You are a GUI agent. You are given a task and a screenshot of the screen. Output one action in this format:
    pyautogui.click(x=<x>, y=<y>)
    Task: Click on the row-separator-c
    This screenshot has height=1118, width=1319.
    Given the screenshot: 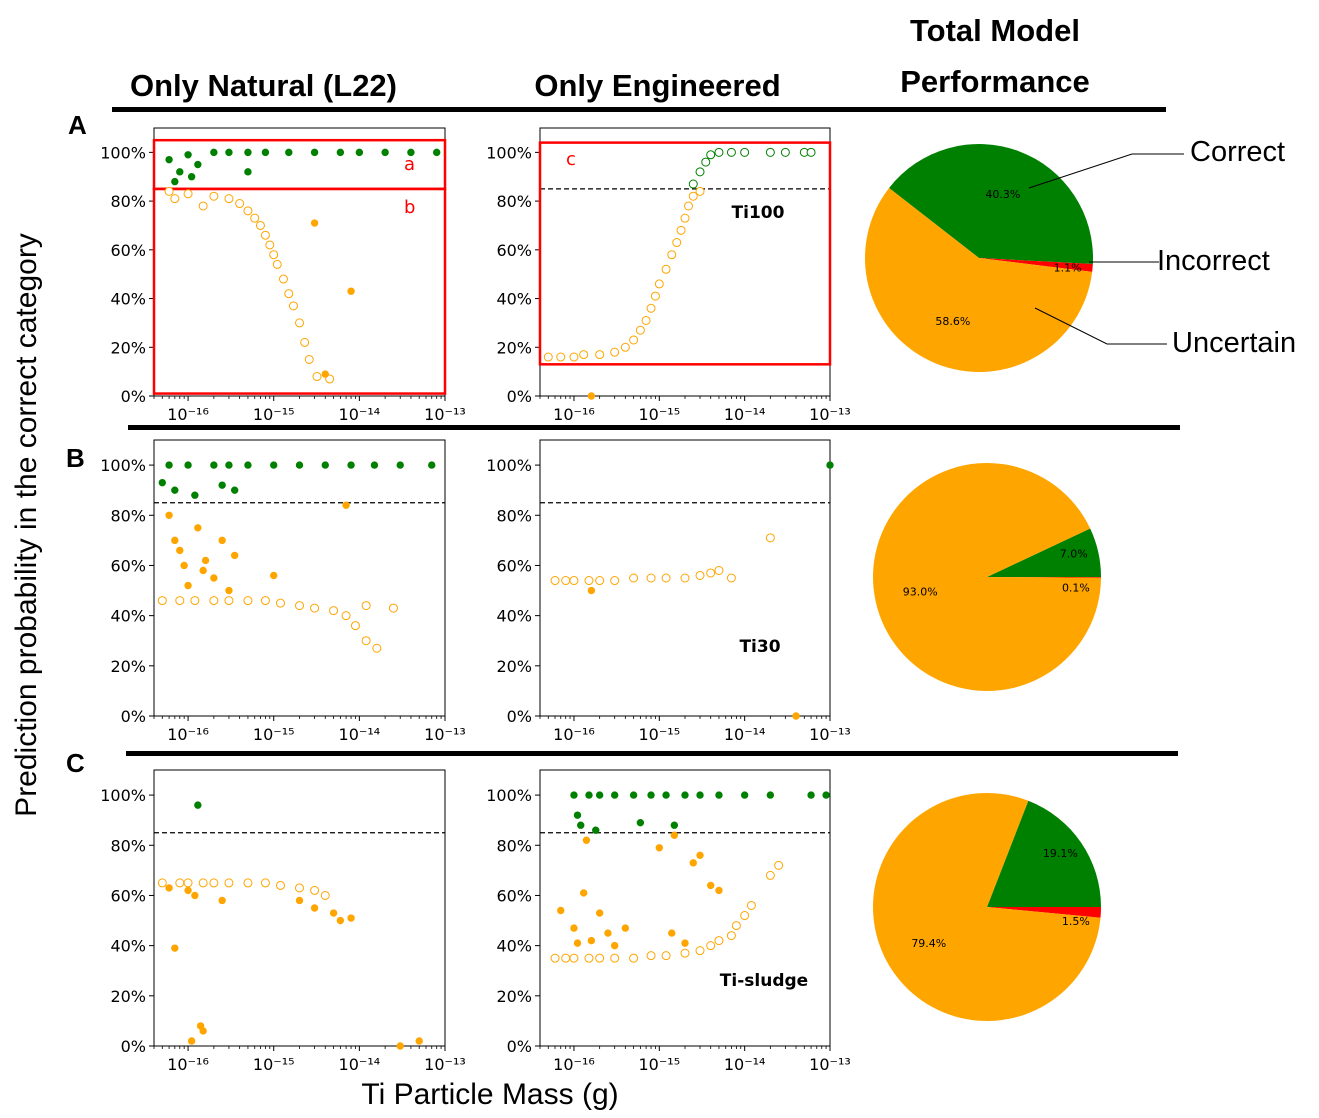 What is the action you would take?
    pyautogui.click(x=652, y=753)
    